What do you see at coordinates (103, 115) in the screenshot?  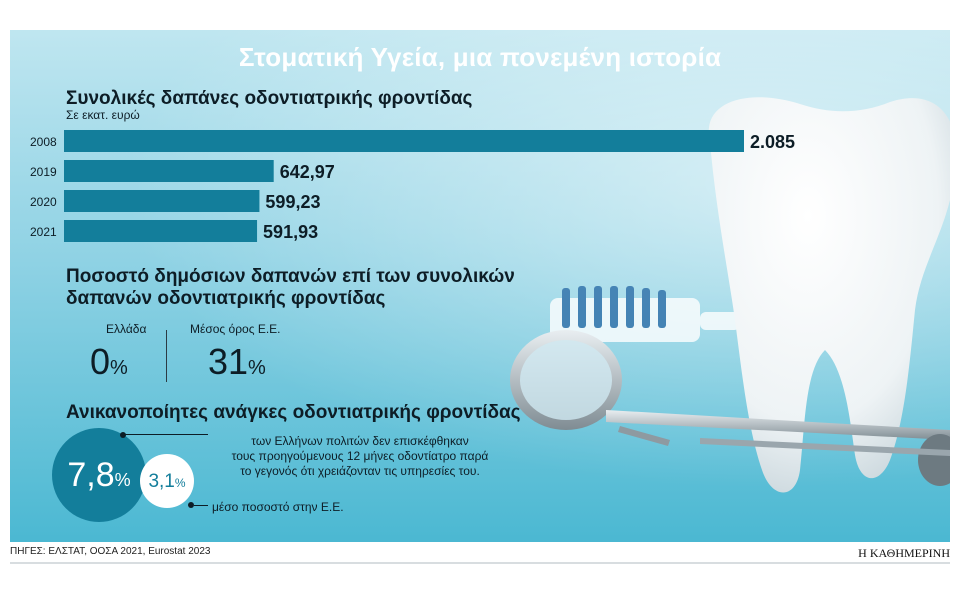 I see `unit-label: Σε εκατ. ευρώ` at bounding box center [103, 115].